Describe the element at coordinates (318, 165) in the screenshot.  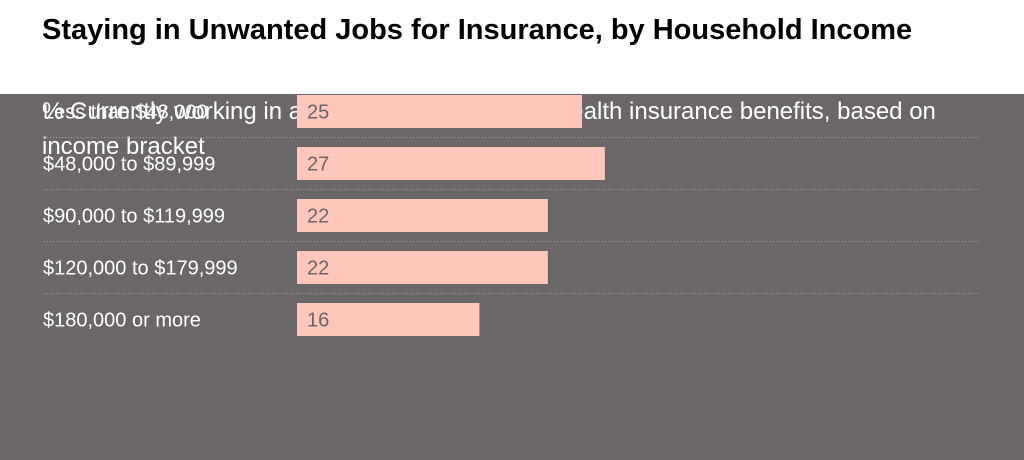
I see `value-label: 27` at that location.